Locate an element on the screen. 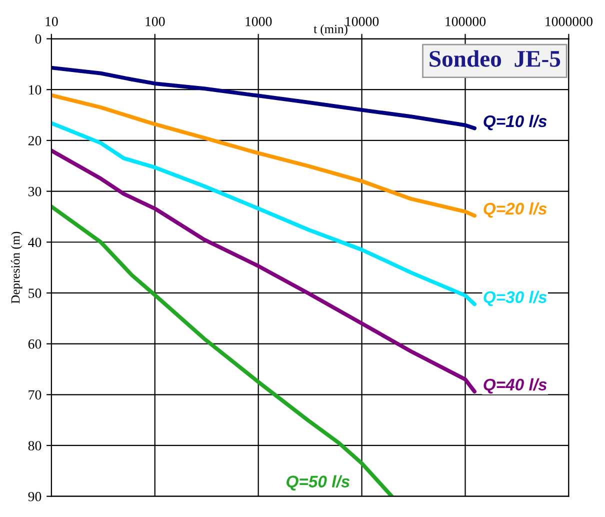  series-label: Q=20 l/s is located at coordinates (515, 210).